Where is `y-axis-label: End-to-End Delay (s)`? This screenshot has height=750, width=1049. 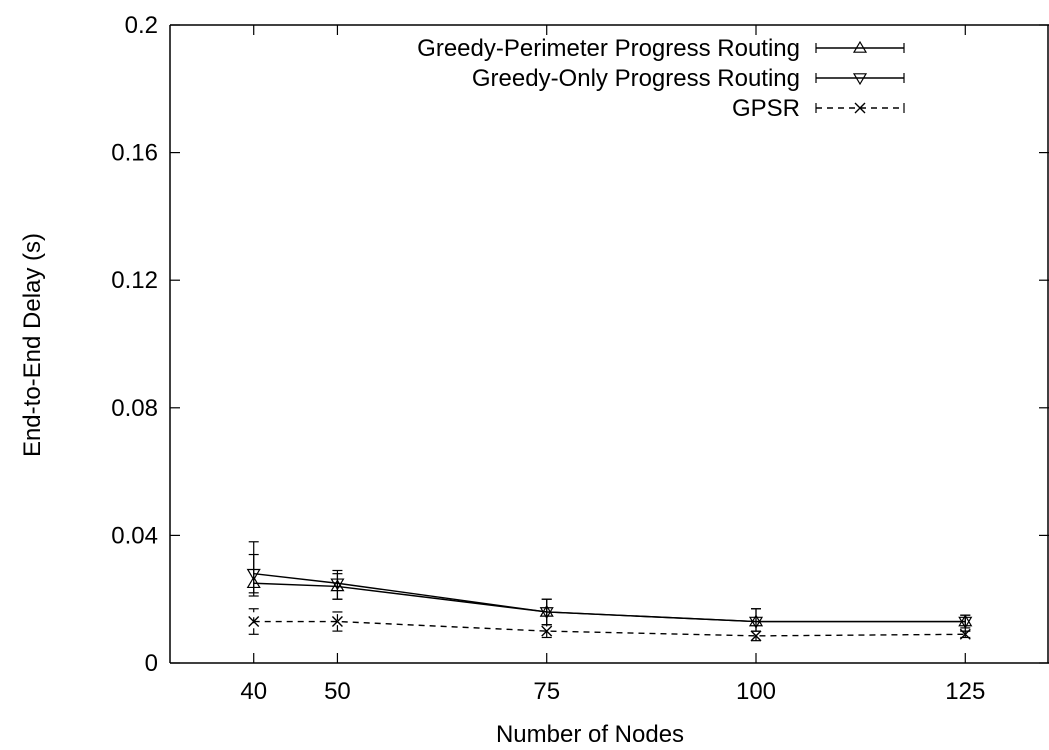 y-axis-label: End-to-End Delay (s) is located at coordinates (32, 345).